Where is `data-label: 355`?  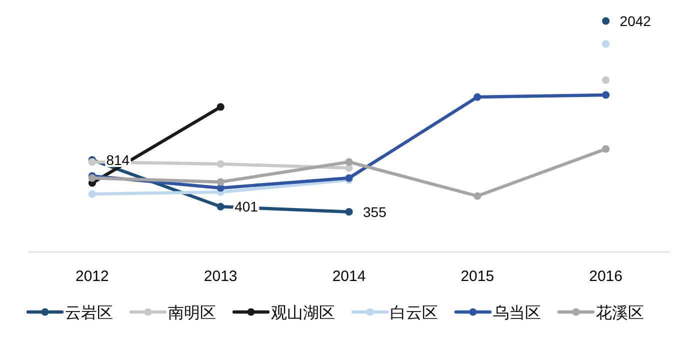 data-label: 355 is located at coordinates (375, 212).